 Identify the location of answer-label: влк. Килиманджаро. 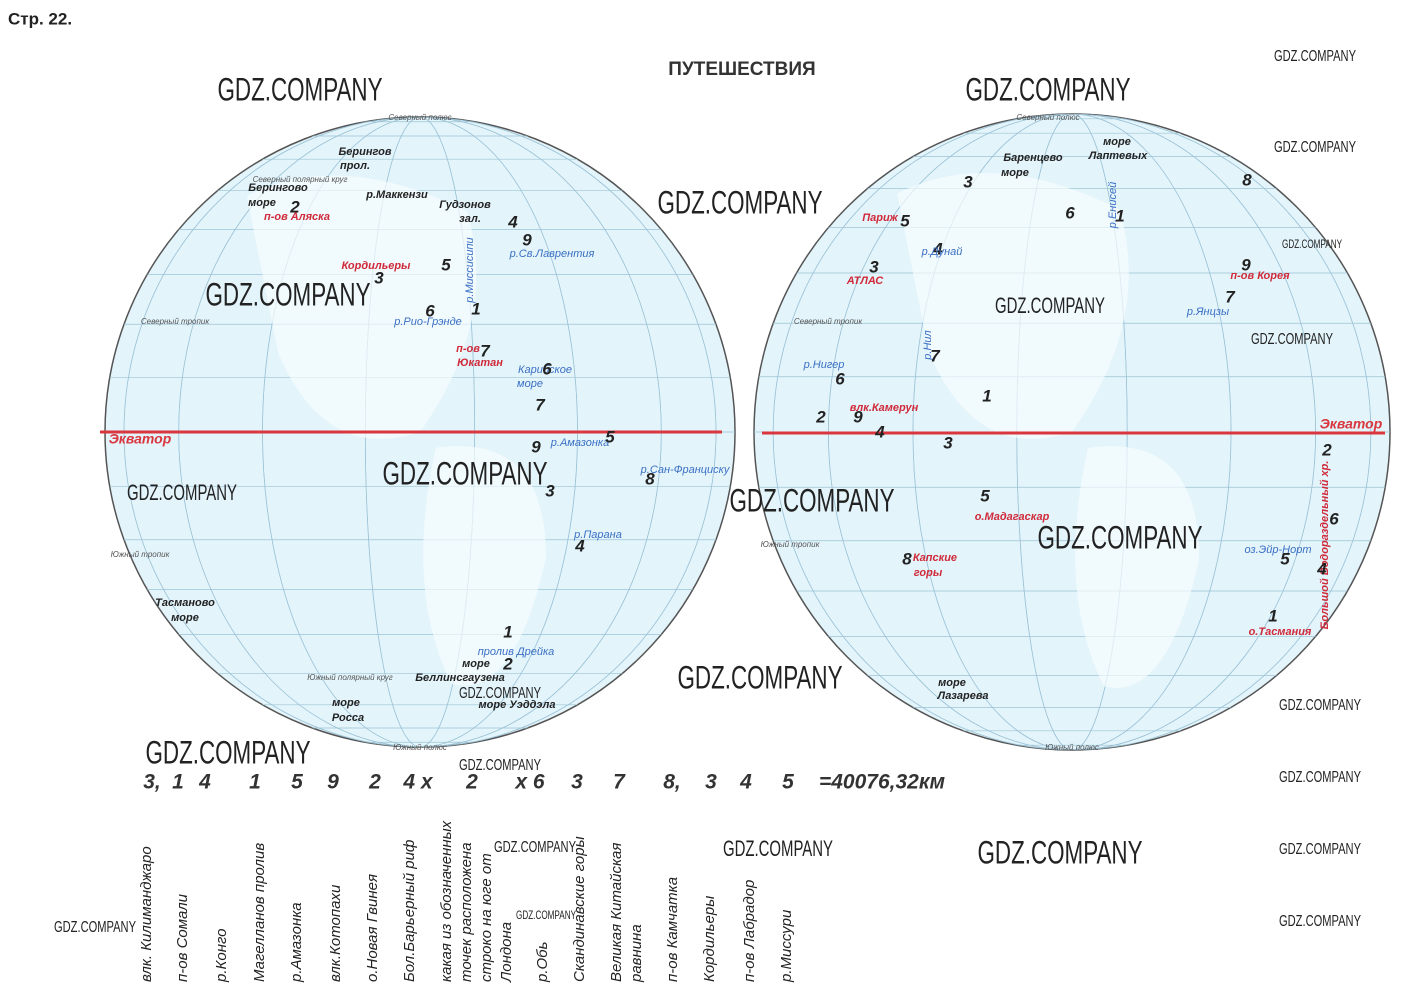
(146, 914).